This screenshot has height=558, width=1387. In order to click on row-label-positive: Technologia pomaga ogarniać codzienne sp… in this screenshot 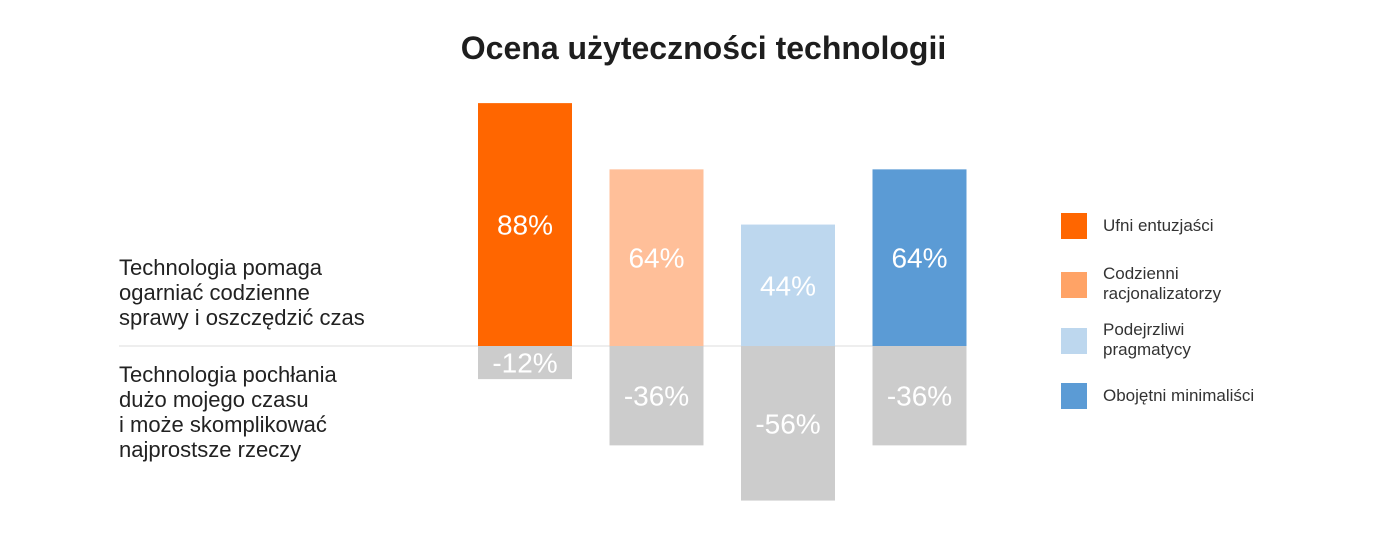, I will do `click(242, 292)`.